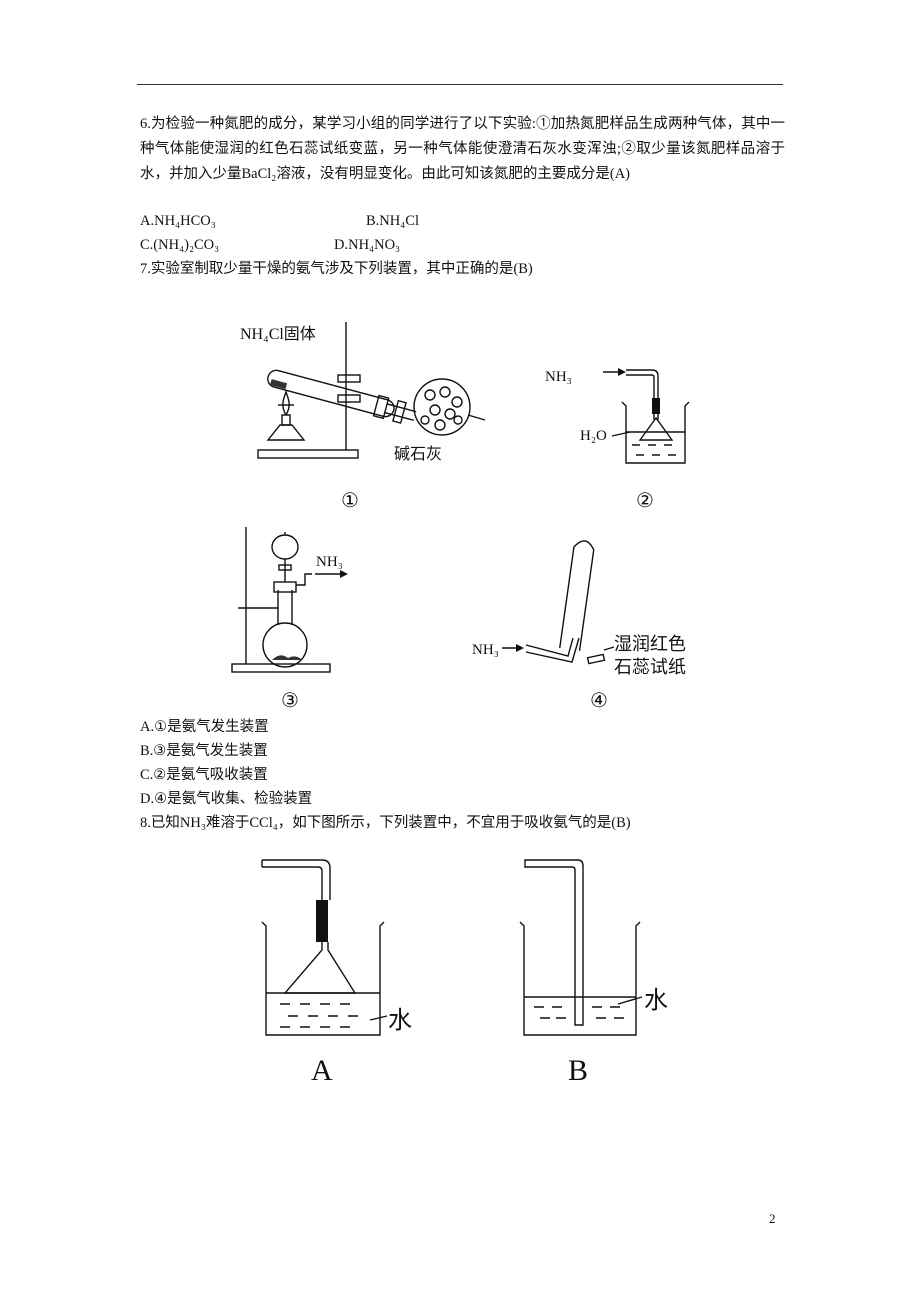 The height and width of the screenshot is (1302, 920). Describe the element at coordinates (578, 1070) in the screenshot. I see `figure-label: B` at that location.